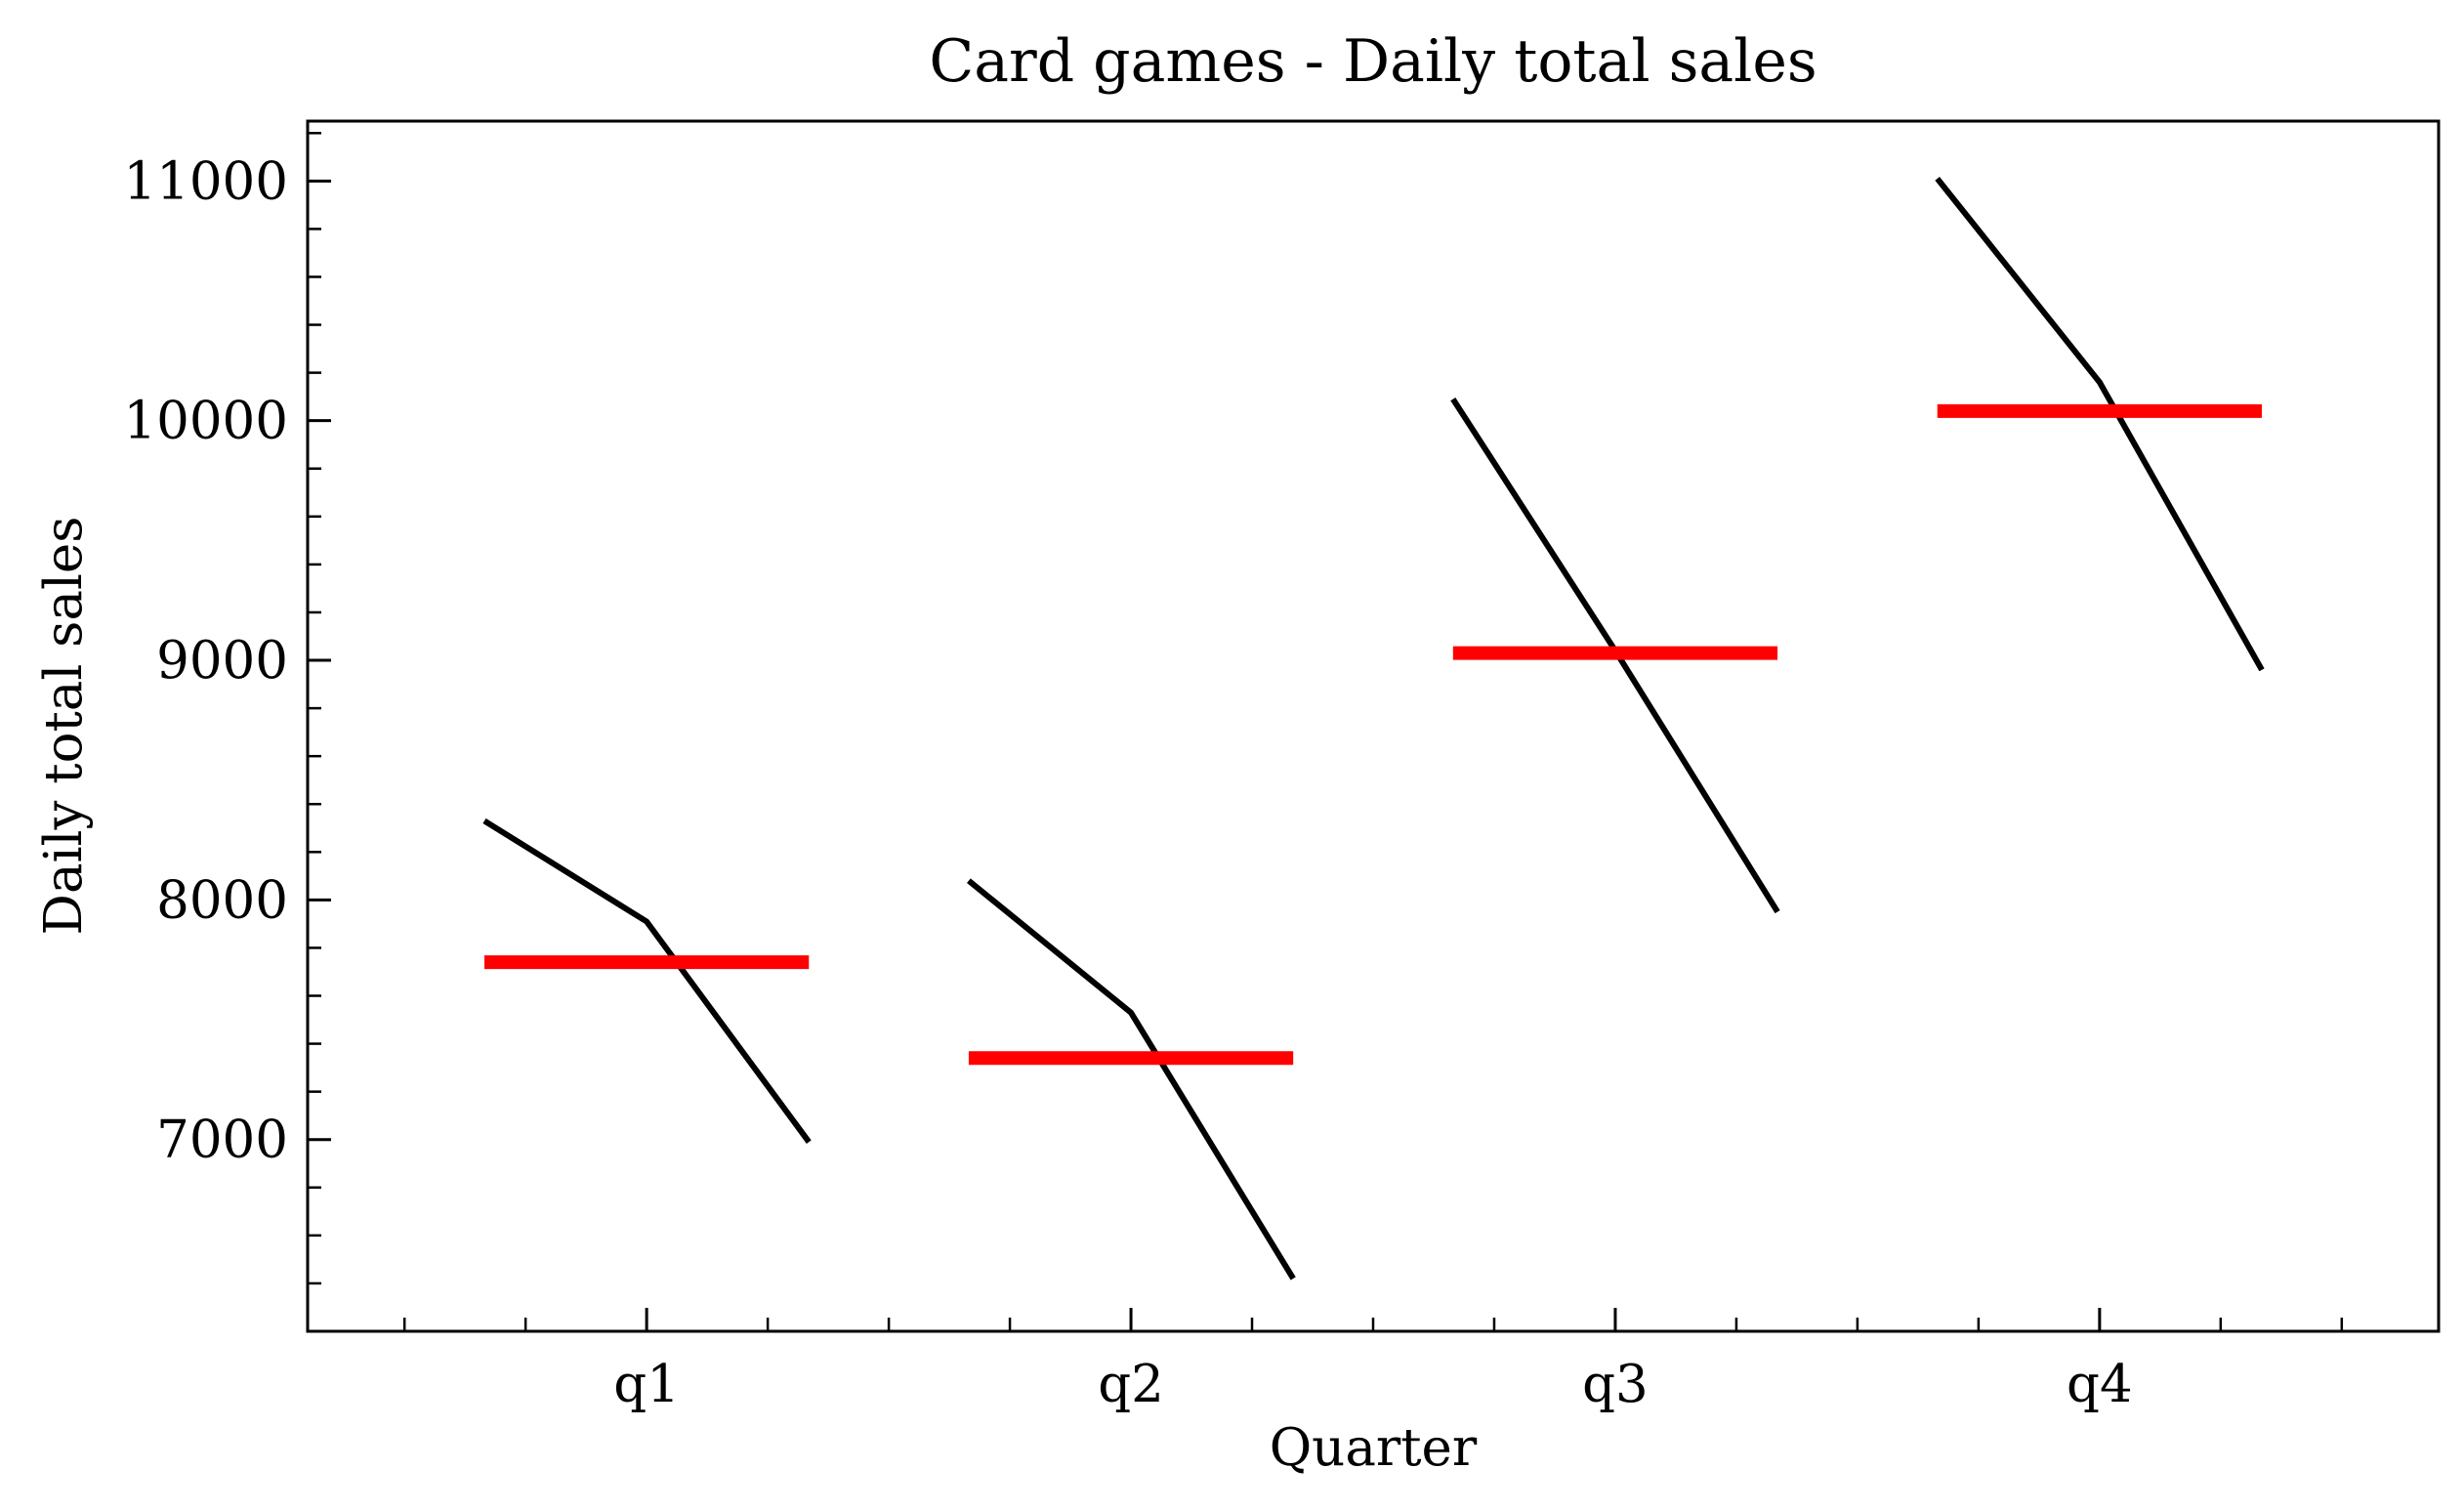  Describe the element at coordinates (1131, 1079) in the screenshot. I see `sales-line-q2` at that location.